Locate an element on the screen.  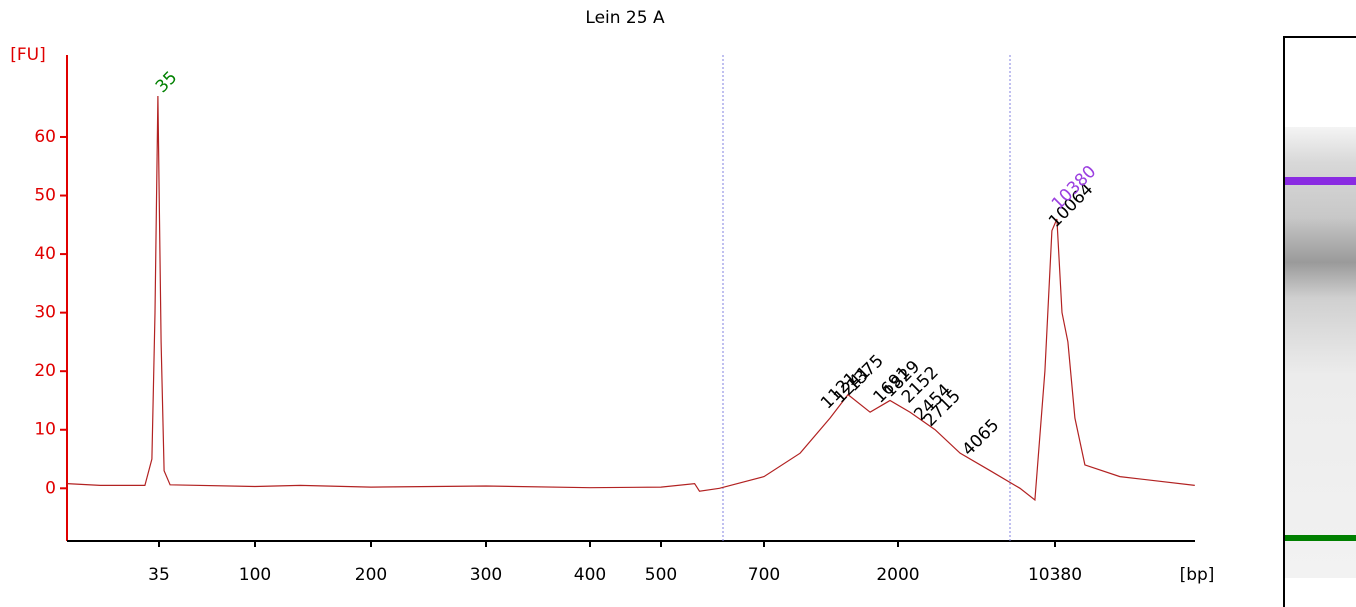
y-tick-label: 50 is located at coordinates (45, 196).